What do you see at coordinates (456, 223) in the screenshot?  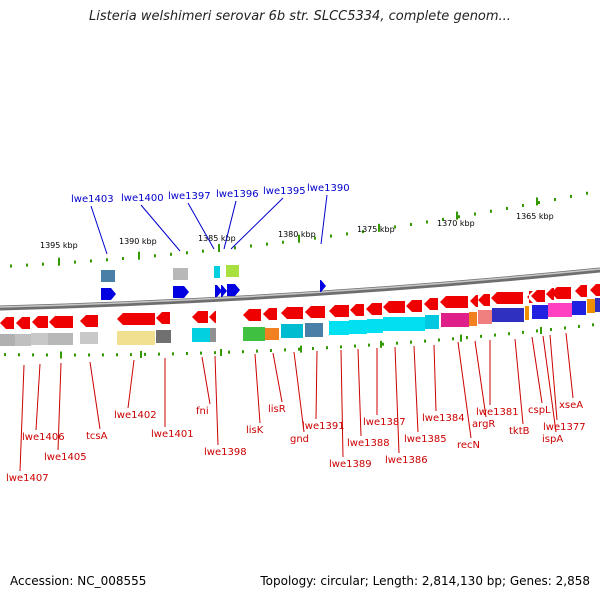 I see `scale-label: 1370 kbp` at bounding box center [456, 223].